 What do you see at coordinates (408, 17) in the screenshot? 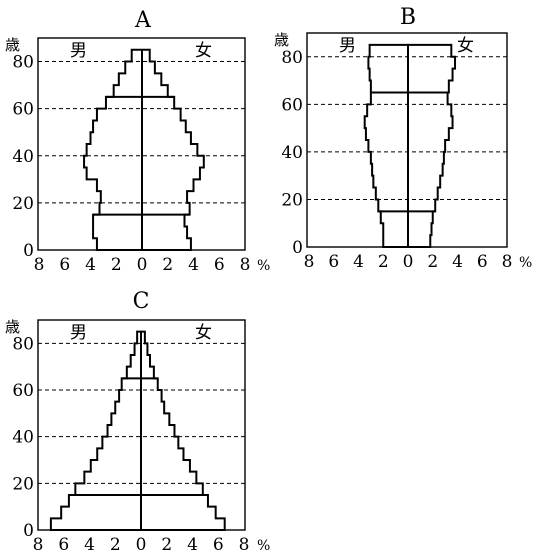
I see `chart-title: B` at bounding box center [408, 17].